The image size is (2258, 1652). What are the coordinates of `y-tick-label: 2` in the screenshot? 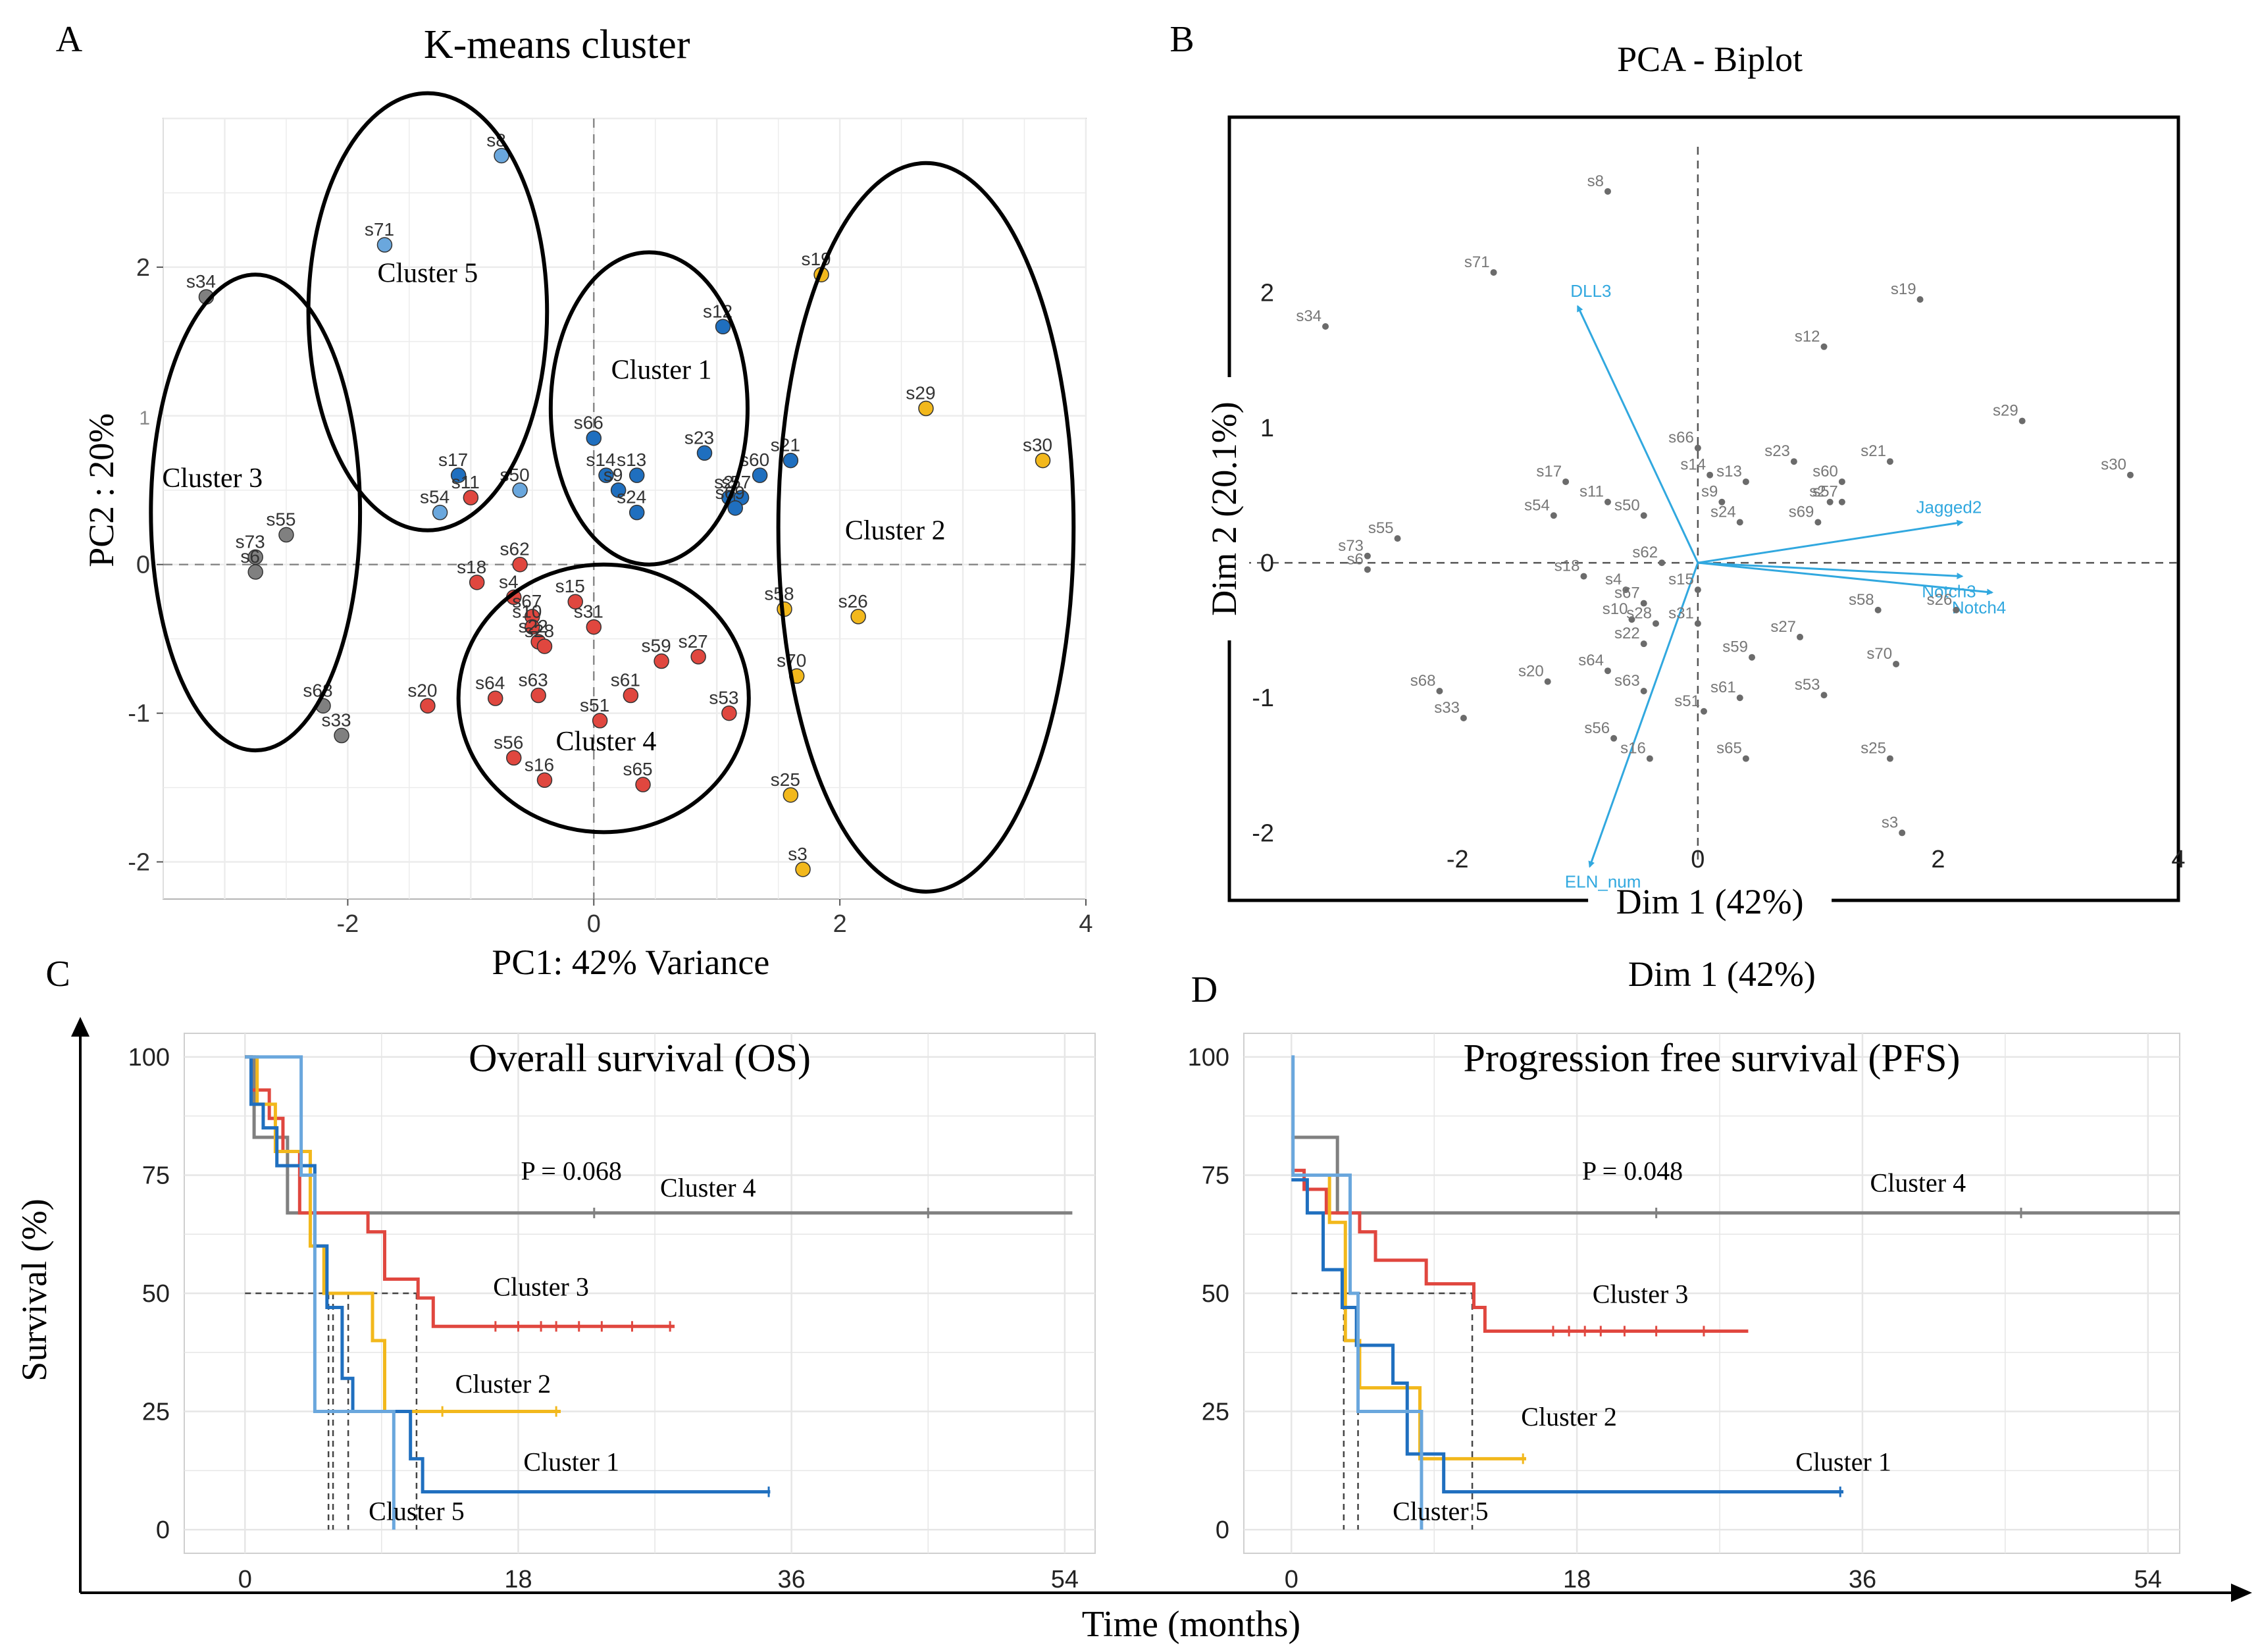 It's located at (143, 268).